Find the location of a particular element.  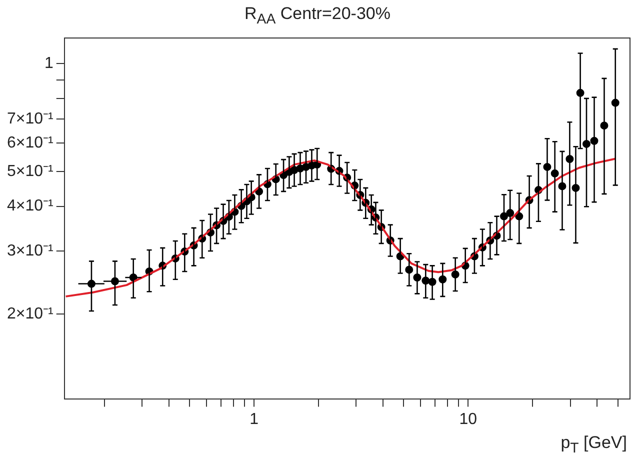

y-tick-label: 6×10⁻¹ is located at coordinates (30, 143).